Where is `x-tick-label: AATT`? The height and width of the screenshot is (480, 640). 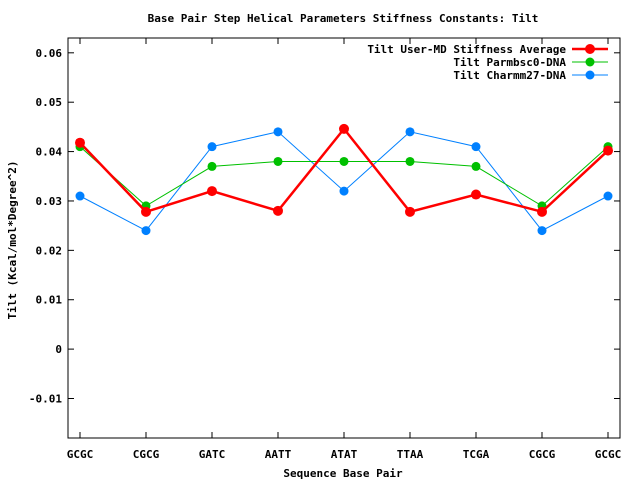 x-tick-label: AATT is located at coordinates (278, 454).